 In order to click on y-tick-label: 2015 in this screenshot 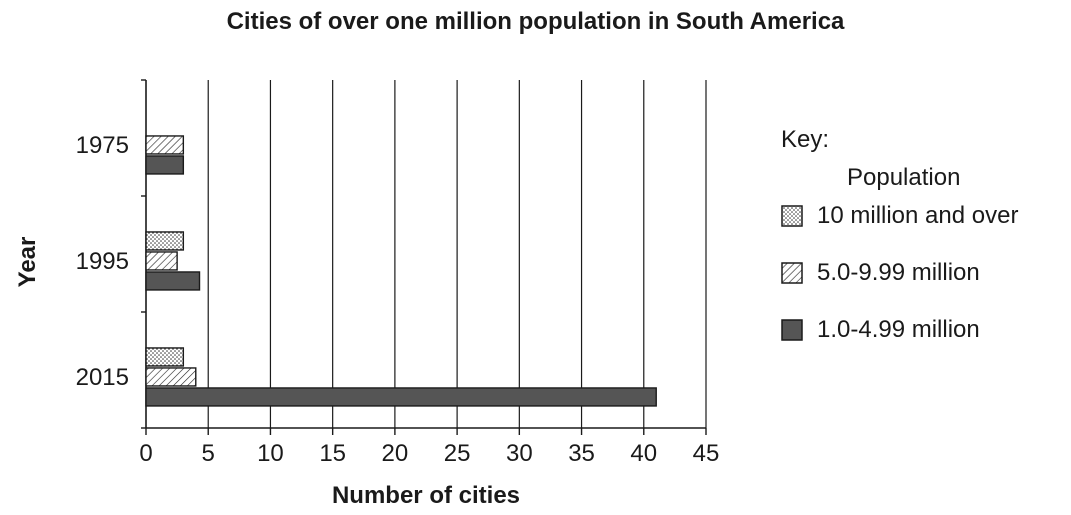, I will do `click(102, 377)`.